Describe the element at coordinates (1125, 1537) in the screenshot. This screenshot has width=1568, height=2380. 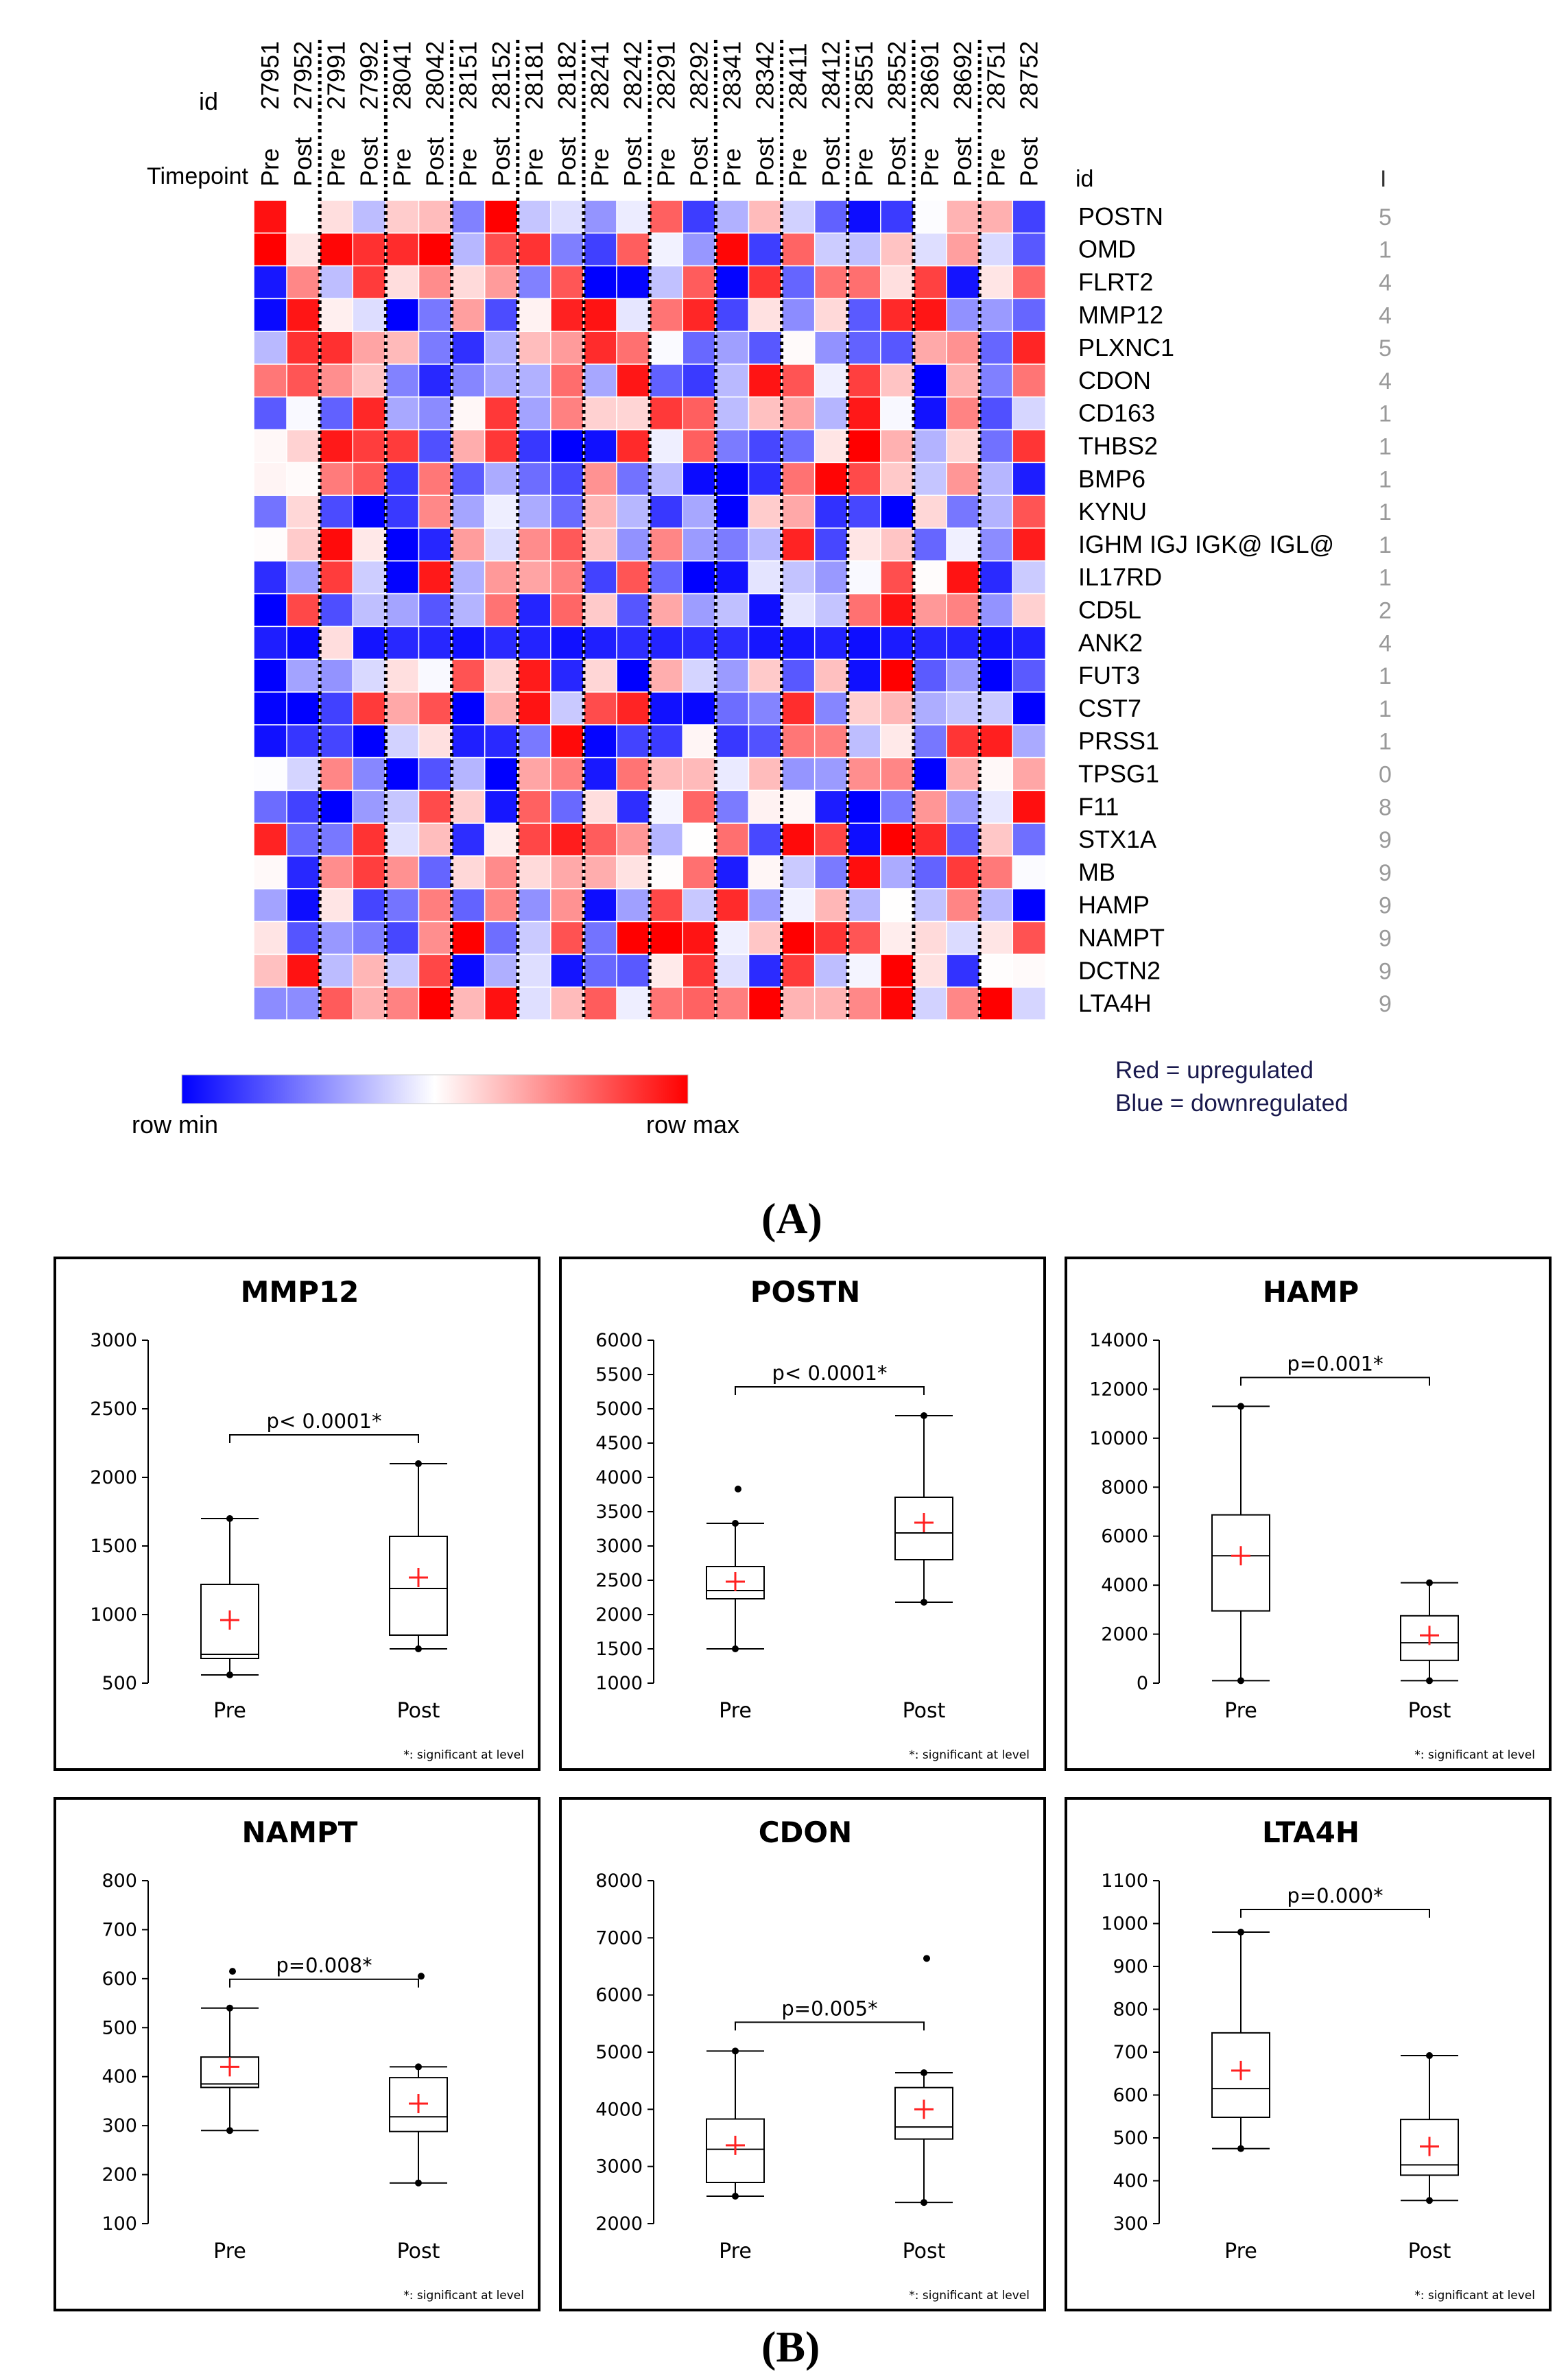
I see `y-tick-label: 6000` at that location.